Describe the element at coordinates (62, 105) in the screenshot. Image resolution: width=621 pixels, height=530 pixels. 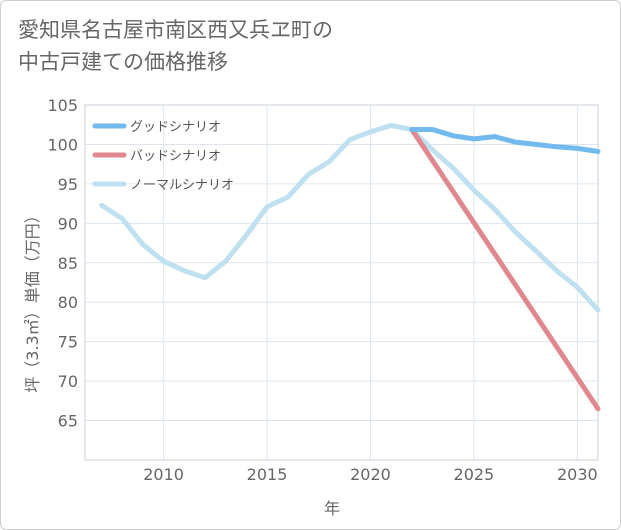
I see `y-tick-label: 105` at that location.